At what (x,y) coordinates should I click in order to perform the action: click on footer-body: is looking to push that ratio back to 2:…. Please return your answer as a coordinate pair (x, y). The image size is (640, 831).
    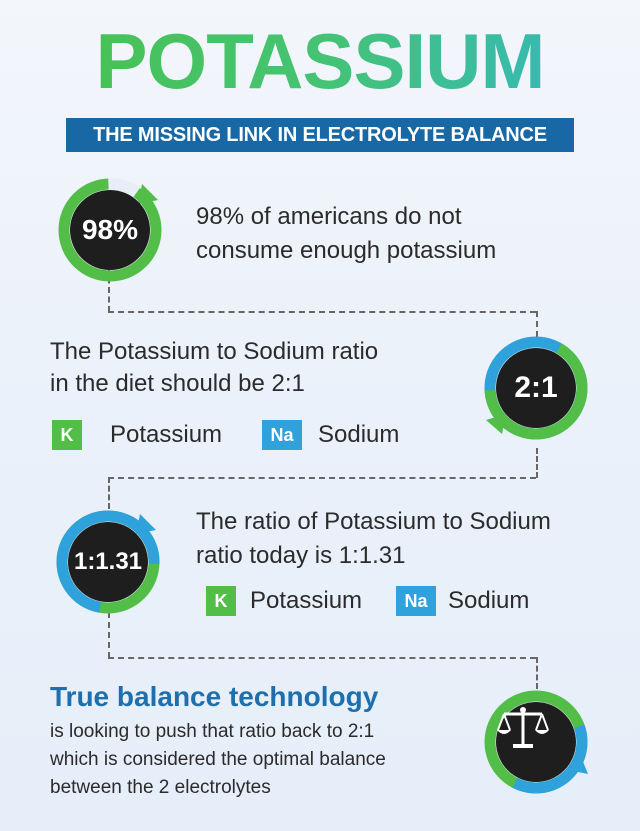
    Looking at the image, I should click on (265, 760).